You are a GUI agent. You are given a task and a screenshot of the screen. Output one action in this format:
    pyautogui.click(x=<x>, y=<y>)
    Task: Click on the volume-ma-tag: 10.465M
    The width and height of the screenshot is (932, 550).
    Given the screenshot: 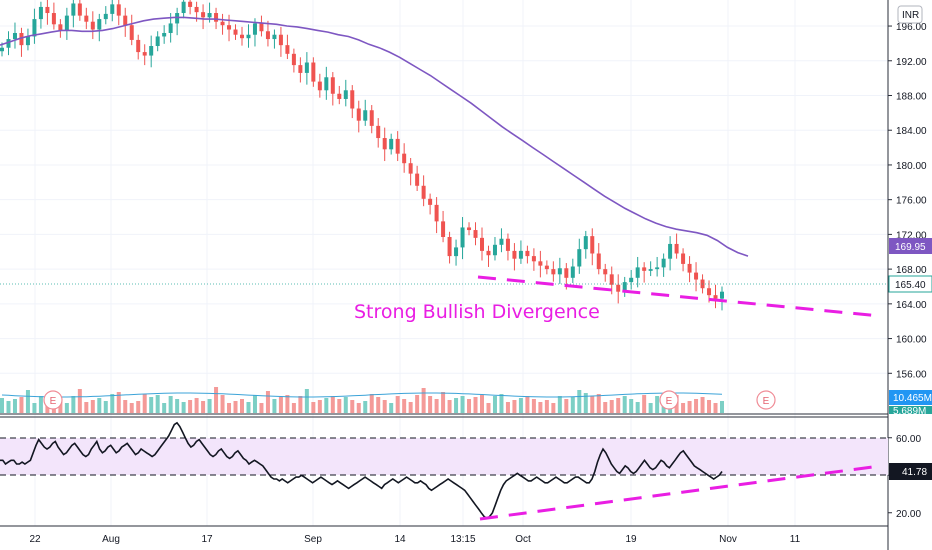 What is the action you would take?
    pyautogui.click(x=910, y=397)
    